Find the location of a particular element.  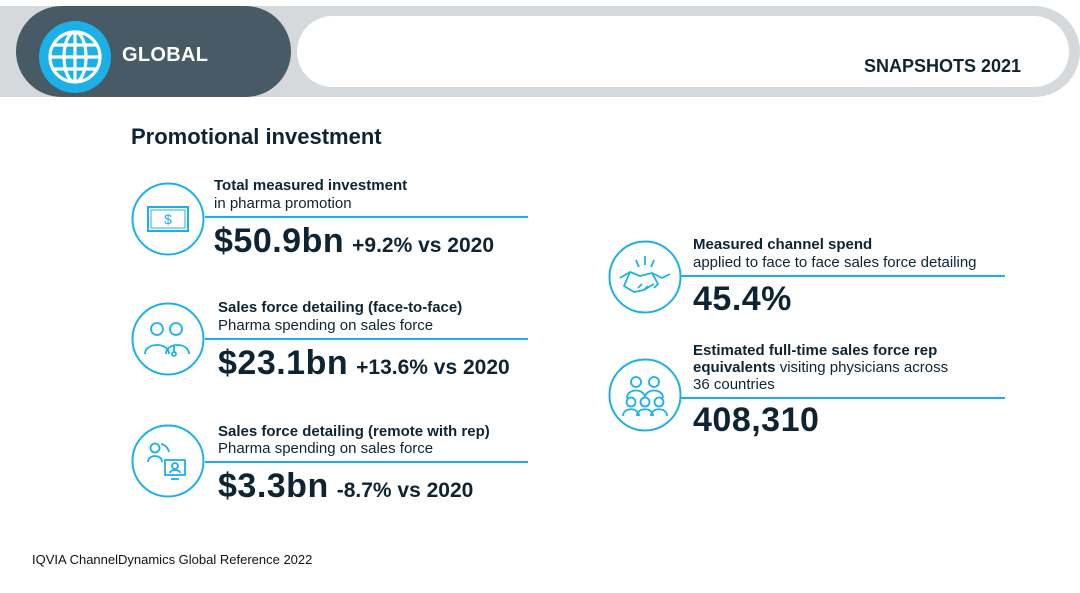

item-subtitle: in pharma promotion is located at coordinates (283, 203).